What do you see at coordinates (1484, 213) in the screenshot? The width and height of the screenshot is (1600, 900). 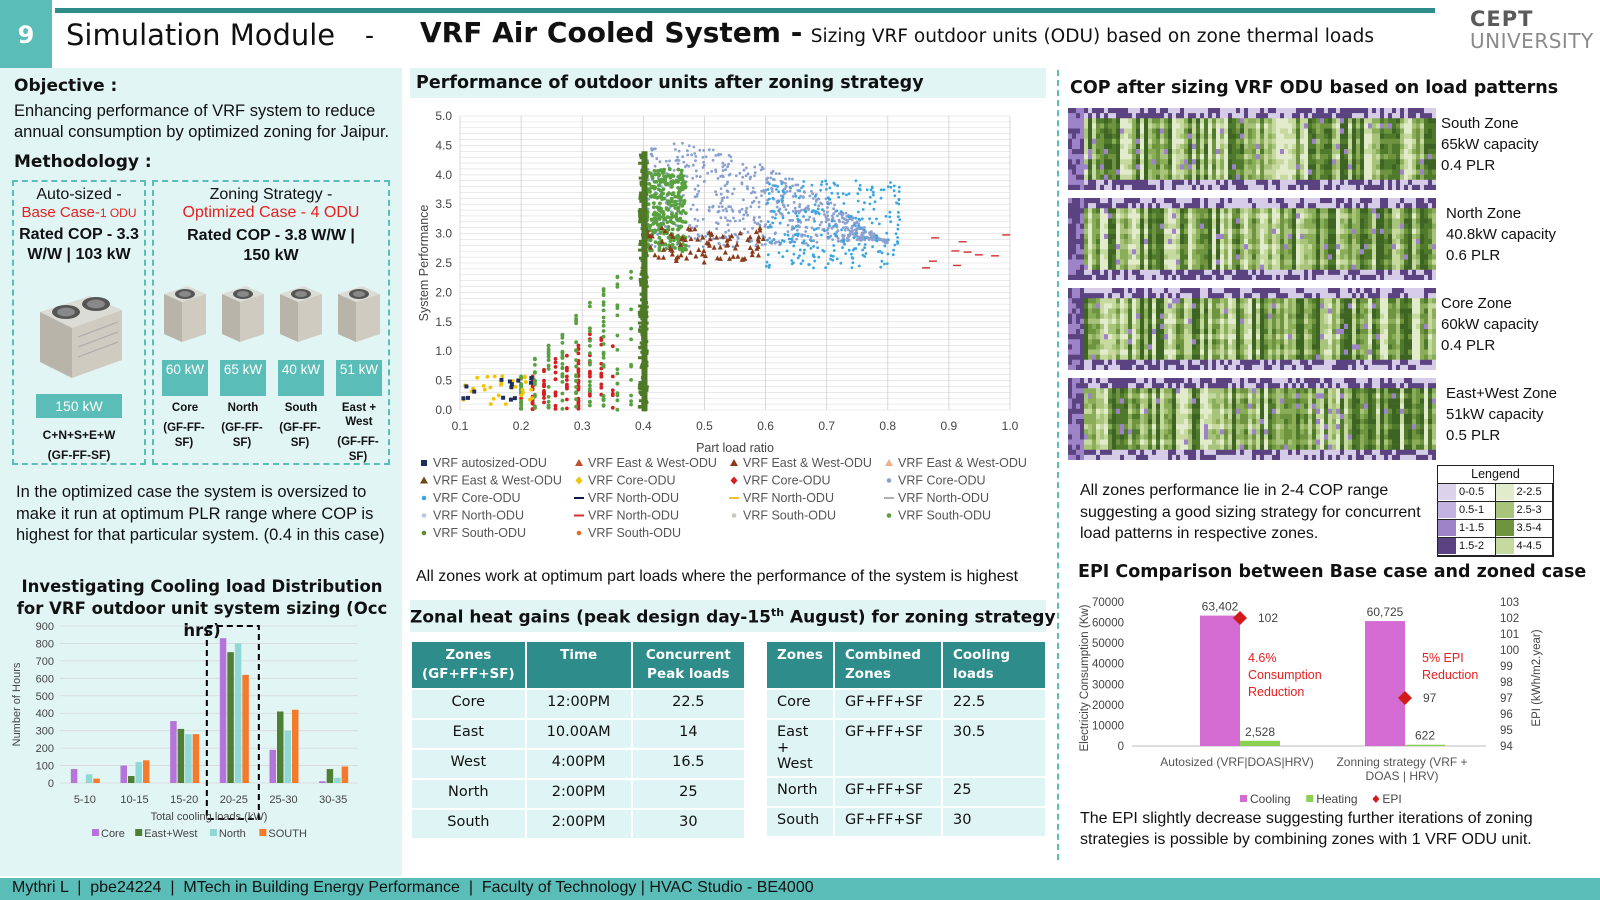 I see `heatmap-zone: North Zone` at bounding box center [1484, 213].